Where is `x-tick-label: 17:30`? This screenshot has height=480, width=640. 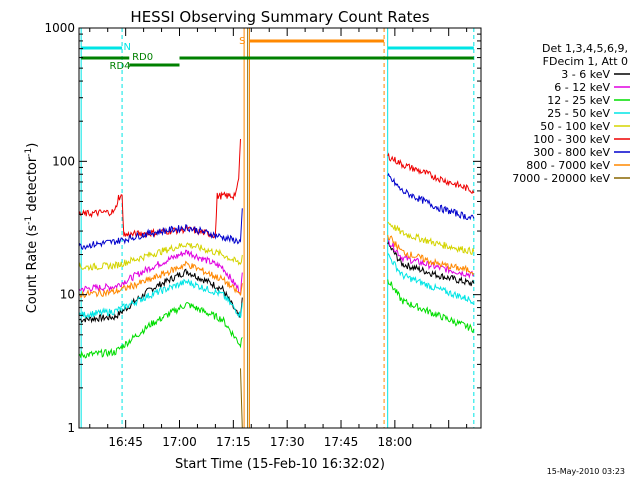
x-tick-label: 17:30 is located at coordinates (287, 442).